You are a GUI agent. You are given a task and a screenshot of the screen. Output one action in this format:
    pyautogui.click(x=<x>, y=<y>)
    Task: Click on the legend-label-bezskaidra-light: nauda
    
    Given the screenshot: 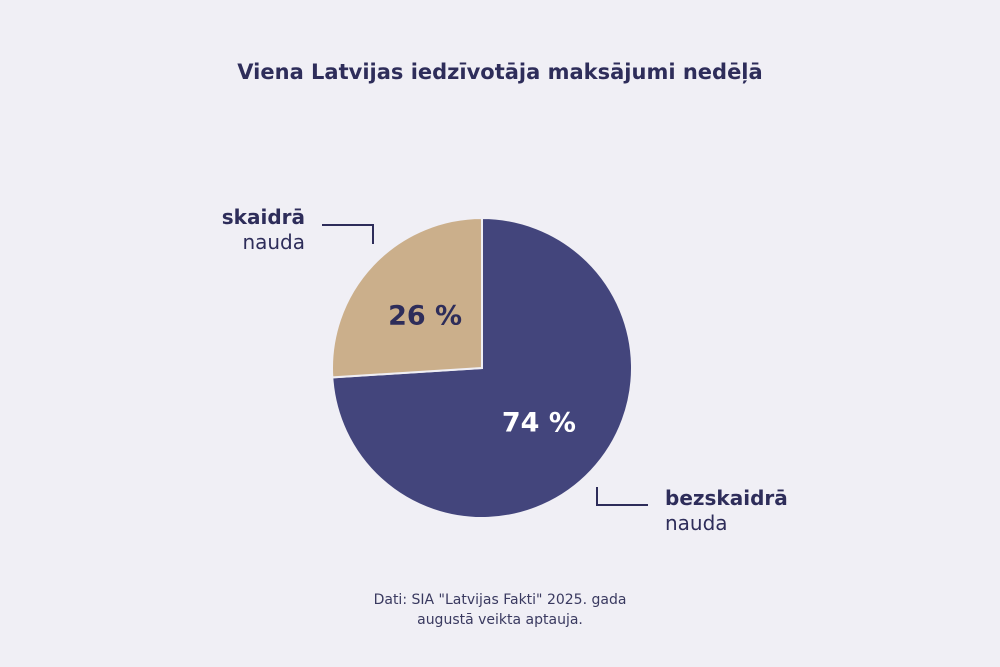 What is the action you would take?
    pyautogui.click(x=696, y=523)
    